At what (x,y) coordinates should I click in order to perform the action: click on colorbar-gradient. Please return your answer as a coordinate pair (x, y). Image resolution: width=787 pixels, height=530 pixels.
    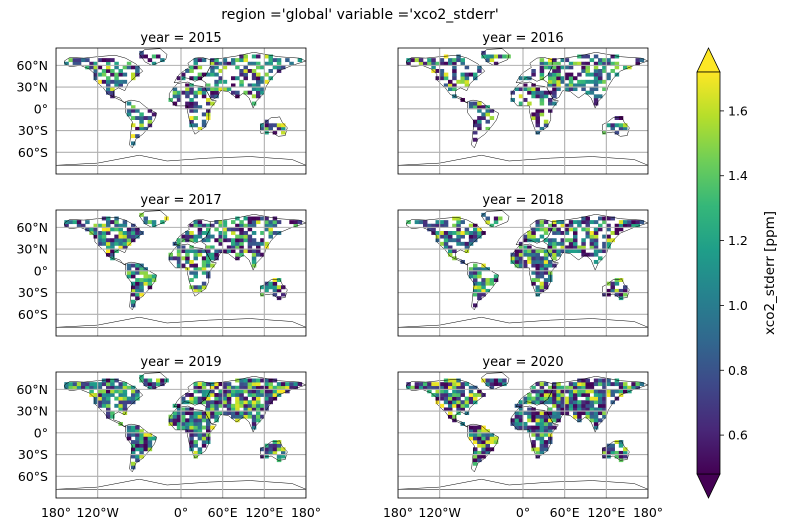
    Looking at the image, I should click on (708, 273).